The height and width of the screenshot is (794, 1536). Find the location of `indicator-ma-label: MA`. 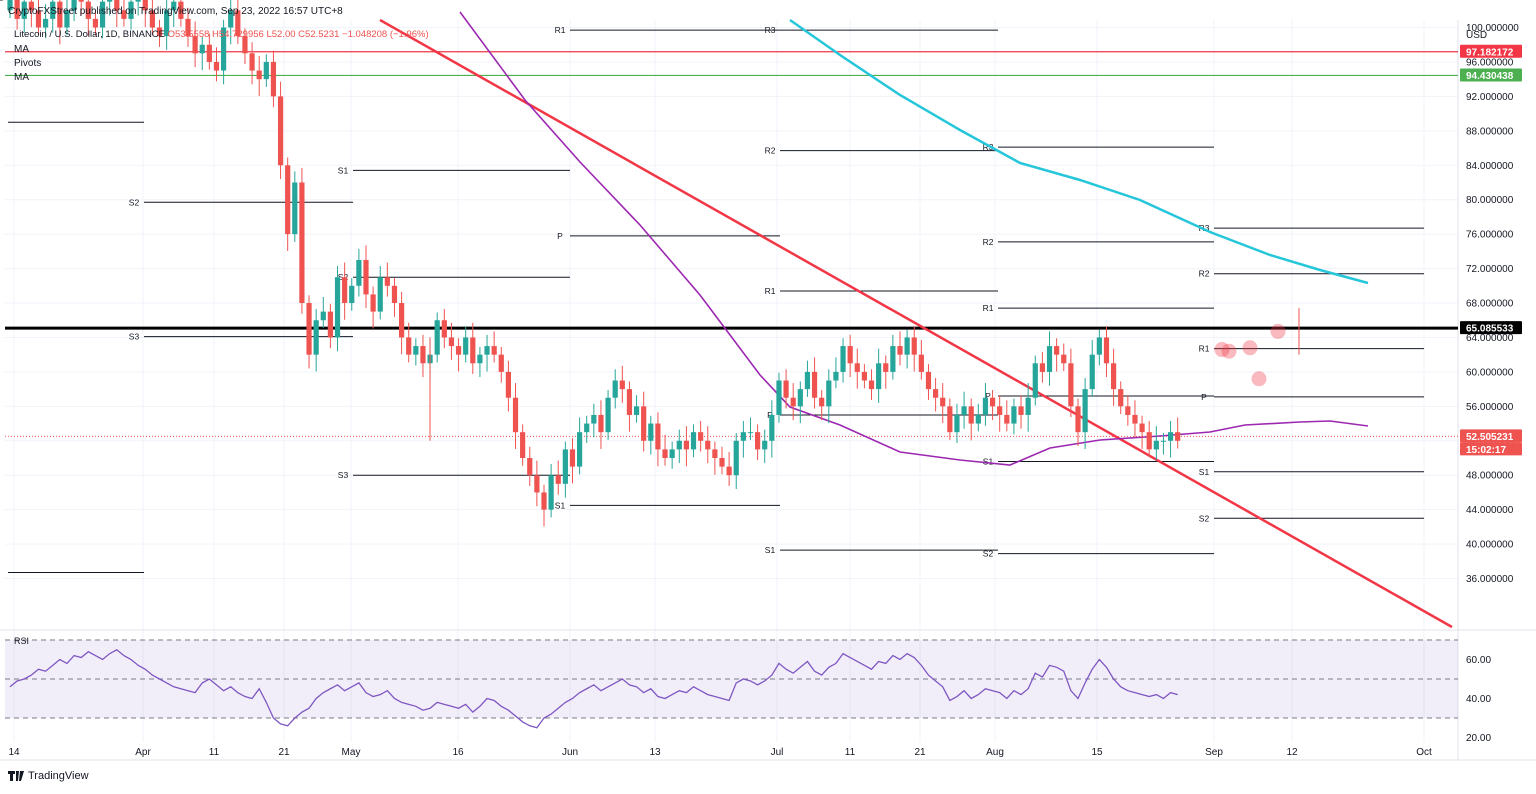

indicator-ma-label: MA is located at coordinates (21, 49).